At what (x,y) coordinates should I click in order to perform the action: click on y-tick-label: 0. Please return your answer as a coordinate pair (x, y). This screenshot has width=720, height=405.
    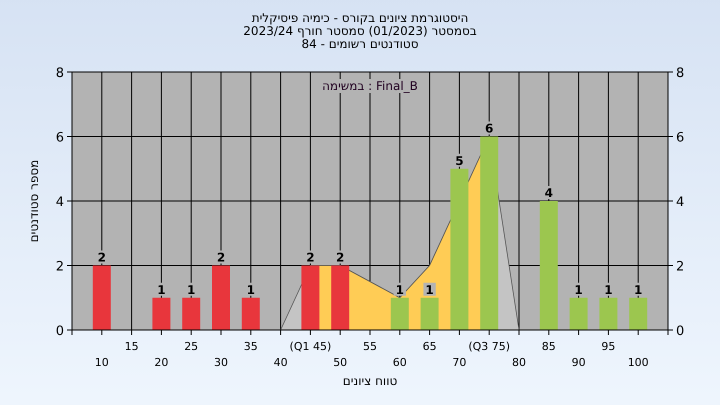
    Looking at the image, I should click on (60, 331).